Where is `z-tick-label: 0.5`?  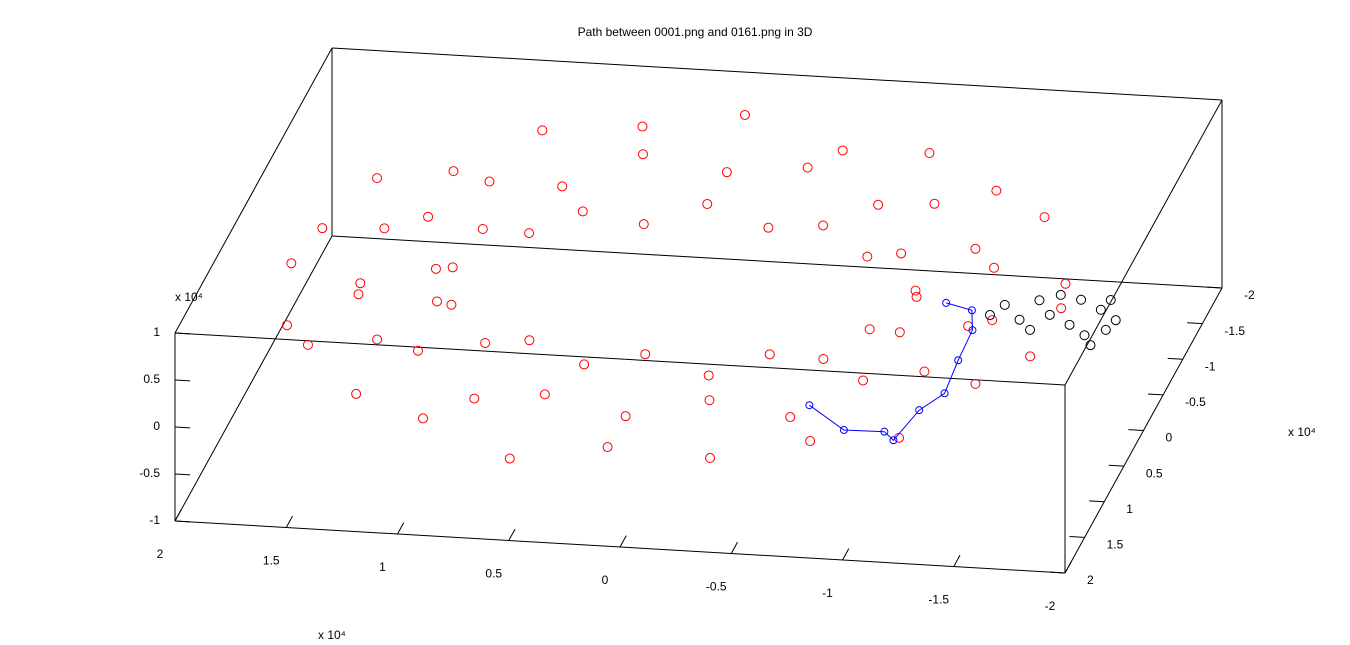
z-tick-label: 0.5 is located at coordinates (151, 379).